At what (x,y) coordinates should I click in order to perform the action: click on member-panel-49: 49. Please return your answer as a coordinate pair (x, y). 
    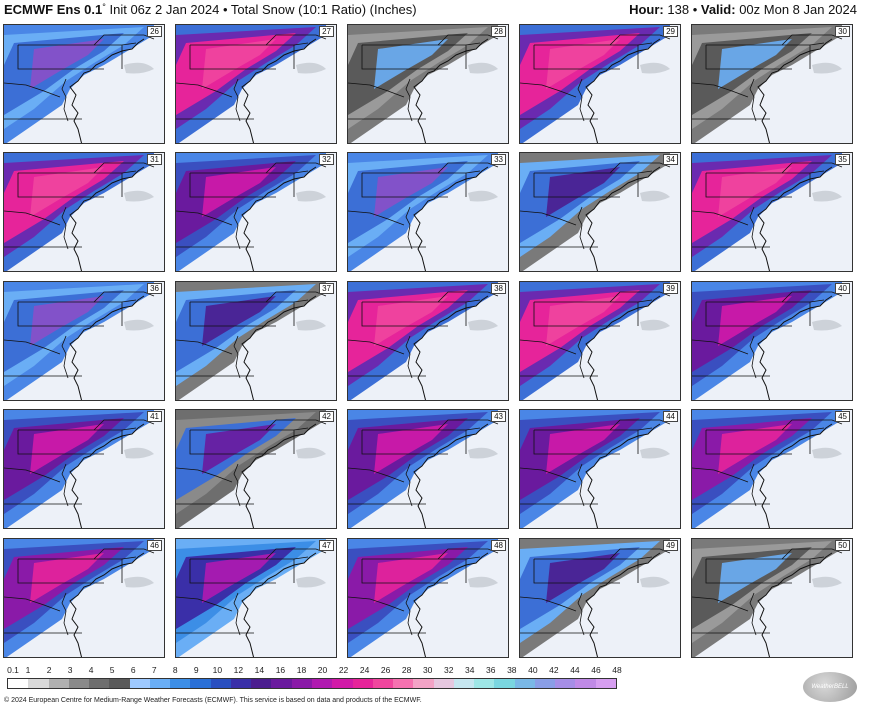
    Looking at the image, I should click on (600, 598).